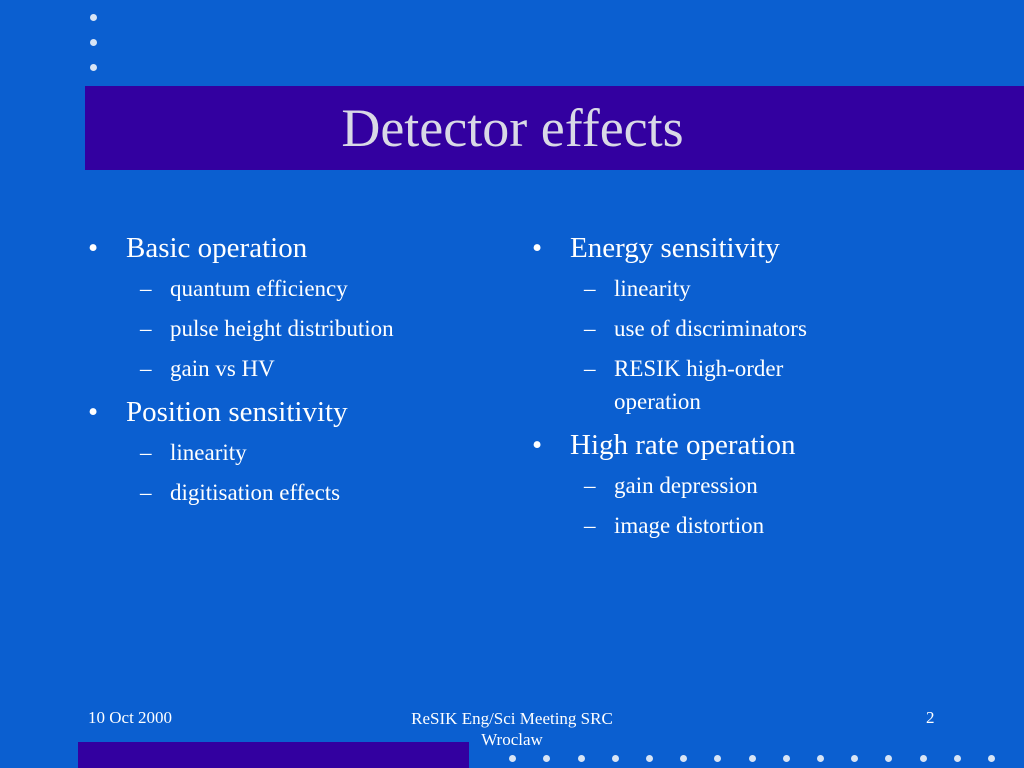 Image resolution: width=1024 pixels, height=768 pixels. Describe the element at coordinates (512, 128) in the screenshot. I see `slide-title: Detector effects` at that location.